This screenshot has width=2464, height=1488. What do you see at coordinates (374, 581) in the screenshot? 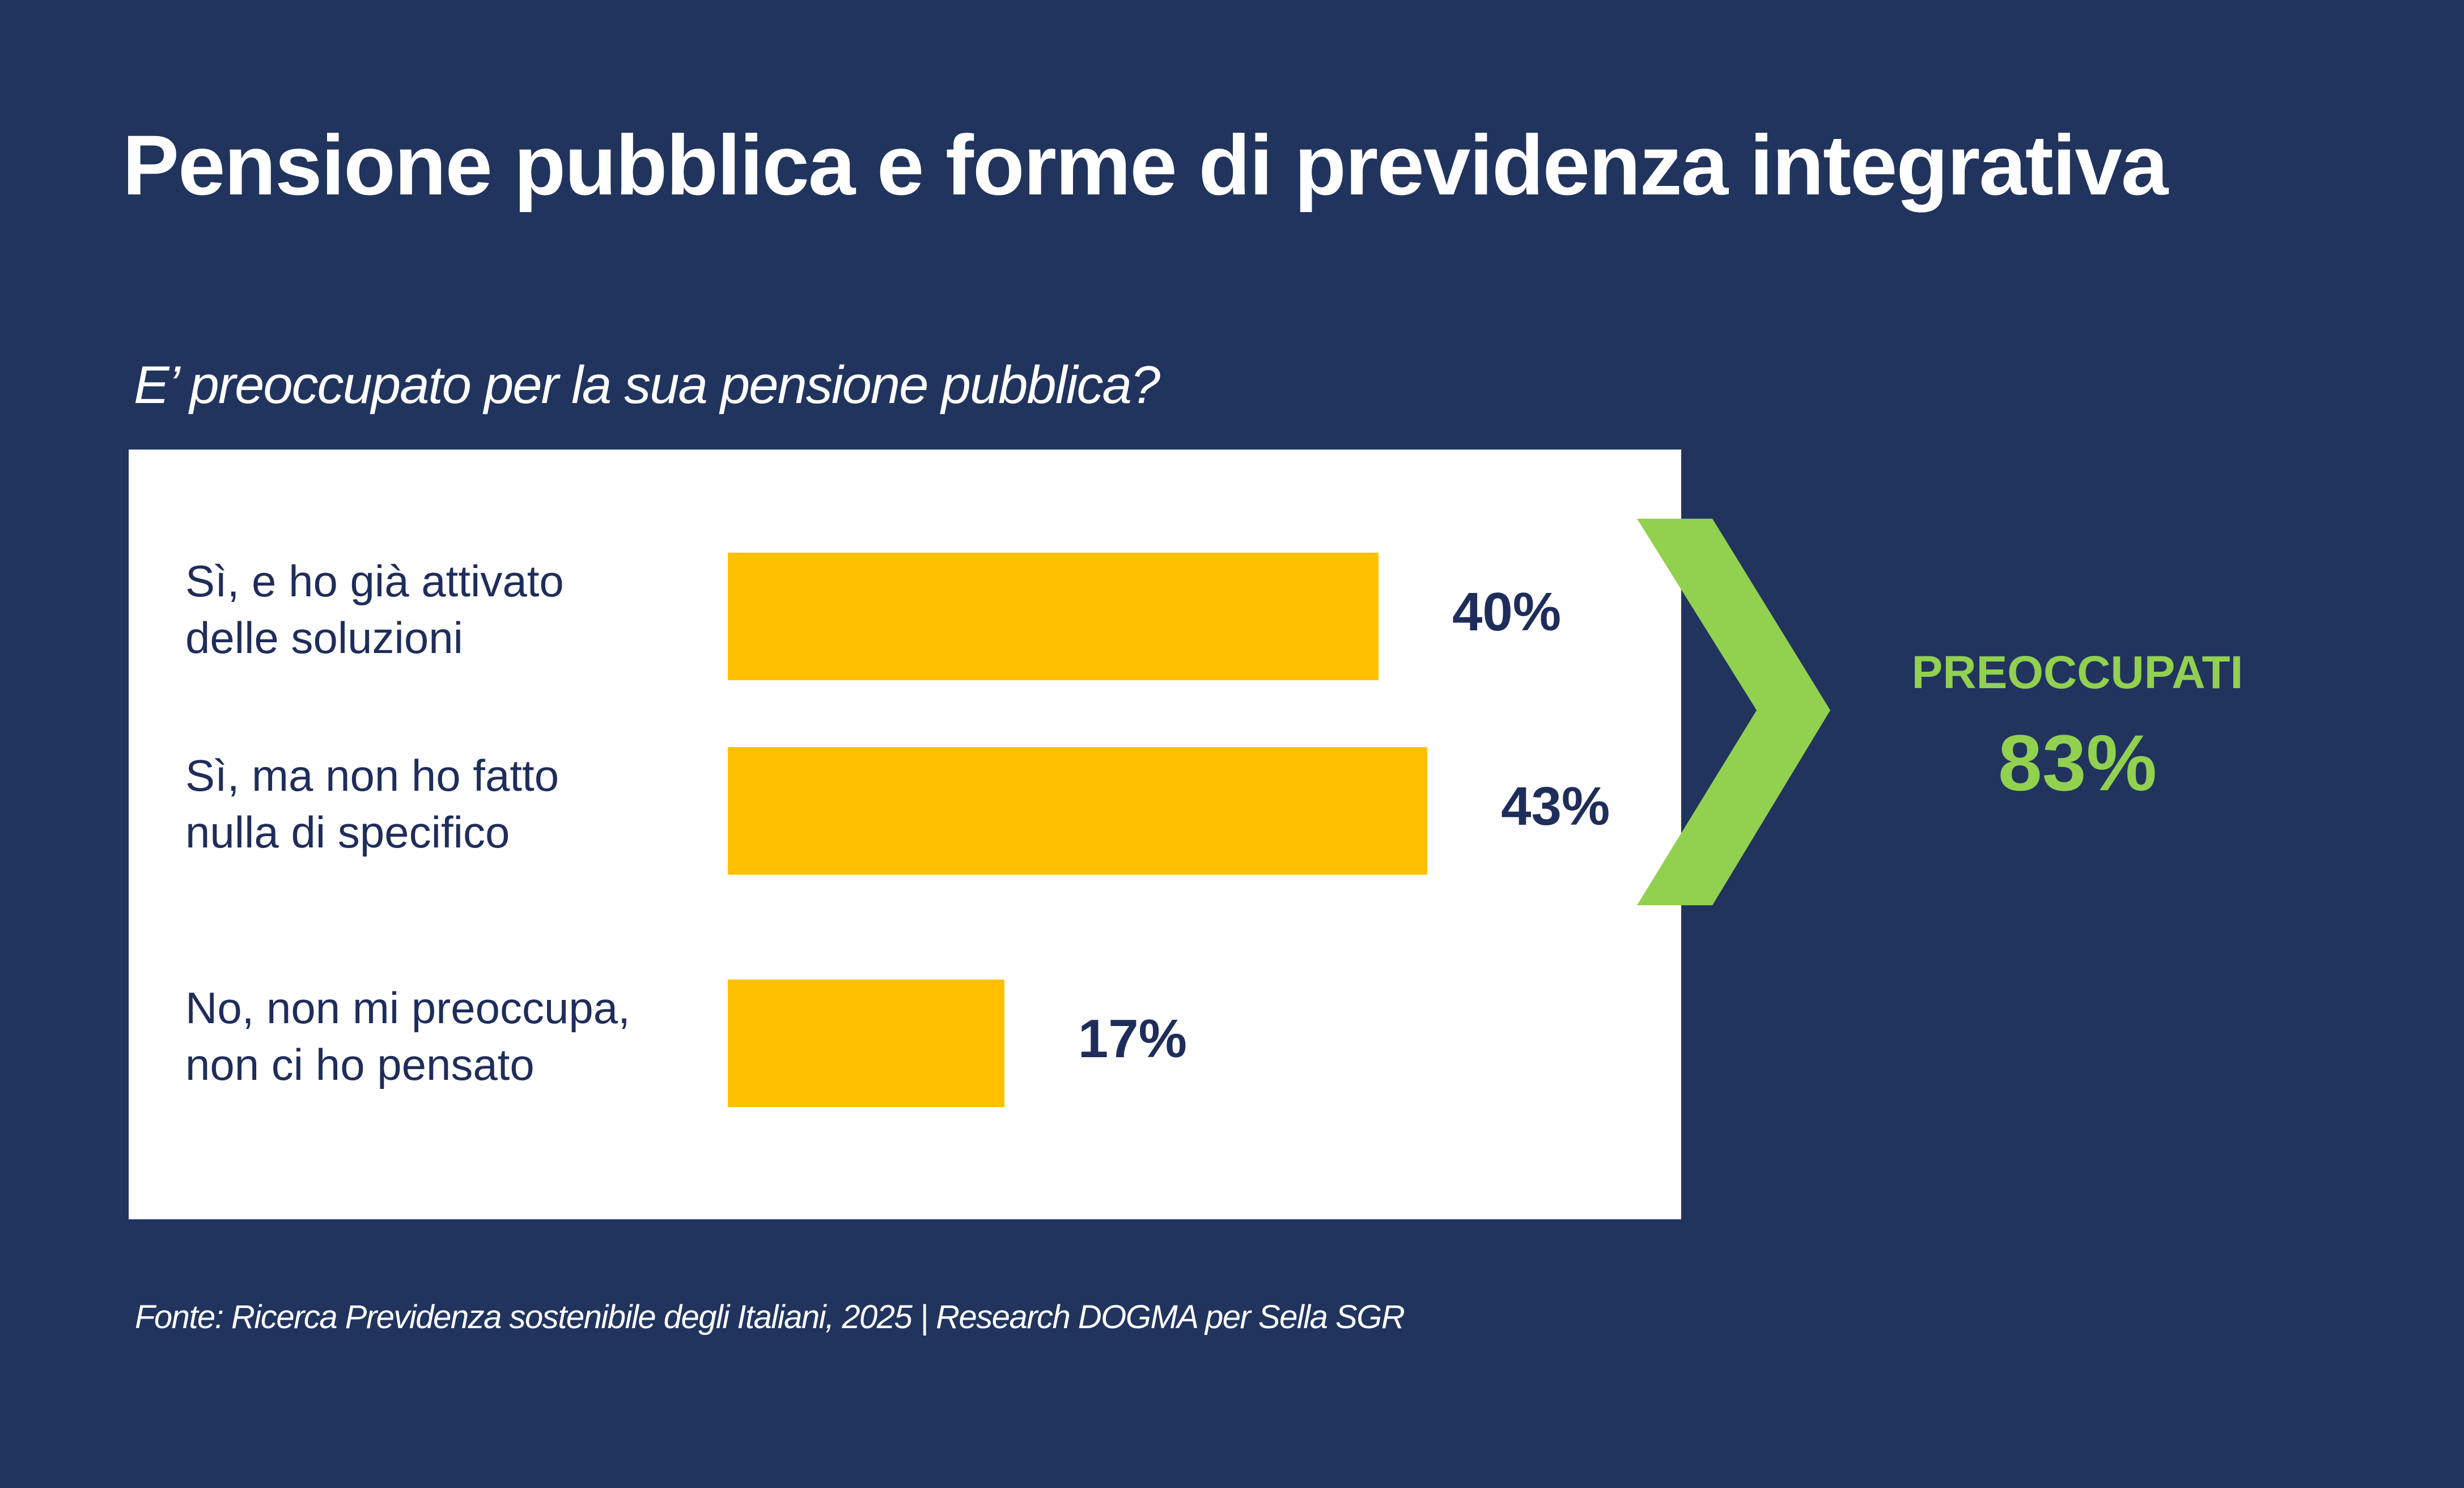
I see `category-label-line: Sì, e ho già attivato` at bounding box center [374, 581].